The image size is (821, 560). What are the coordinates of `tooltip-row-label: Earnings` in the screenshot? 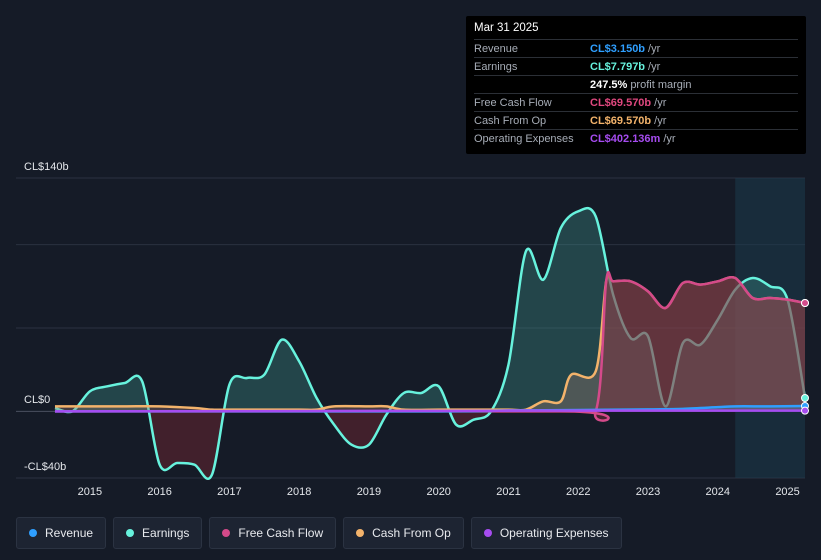 It's located at (496, 66).